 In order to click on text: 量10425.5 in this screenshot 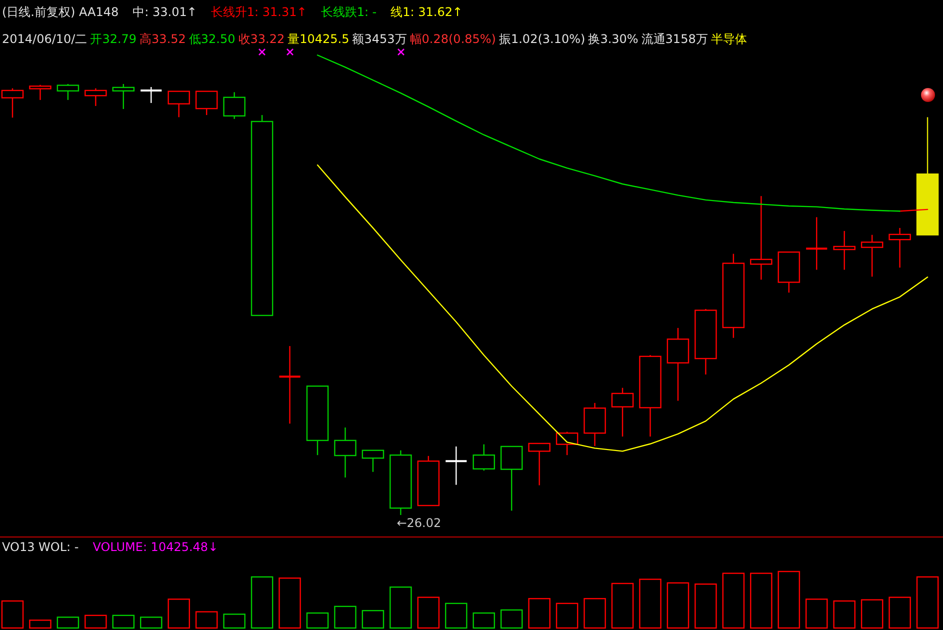, I will do `click(319, 39)`.